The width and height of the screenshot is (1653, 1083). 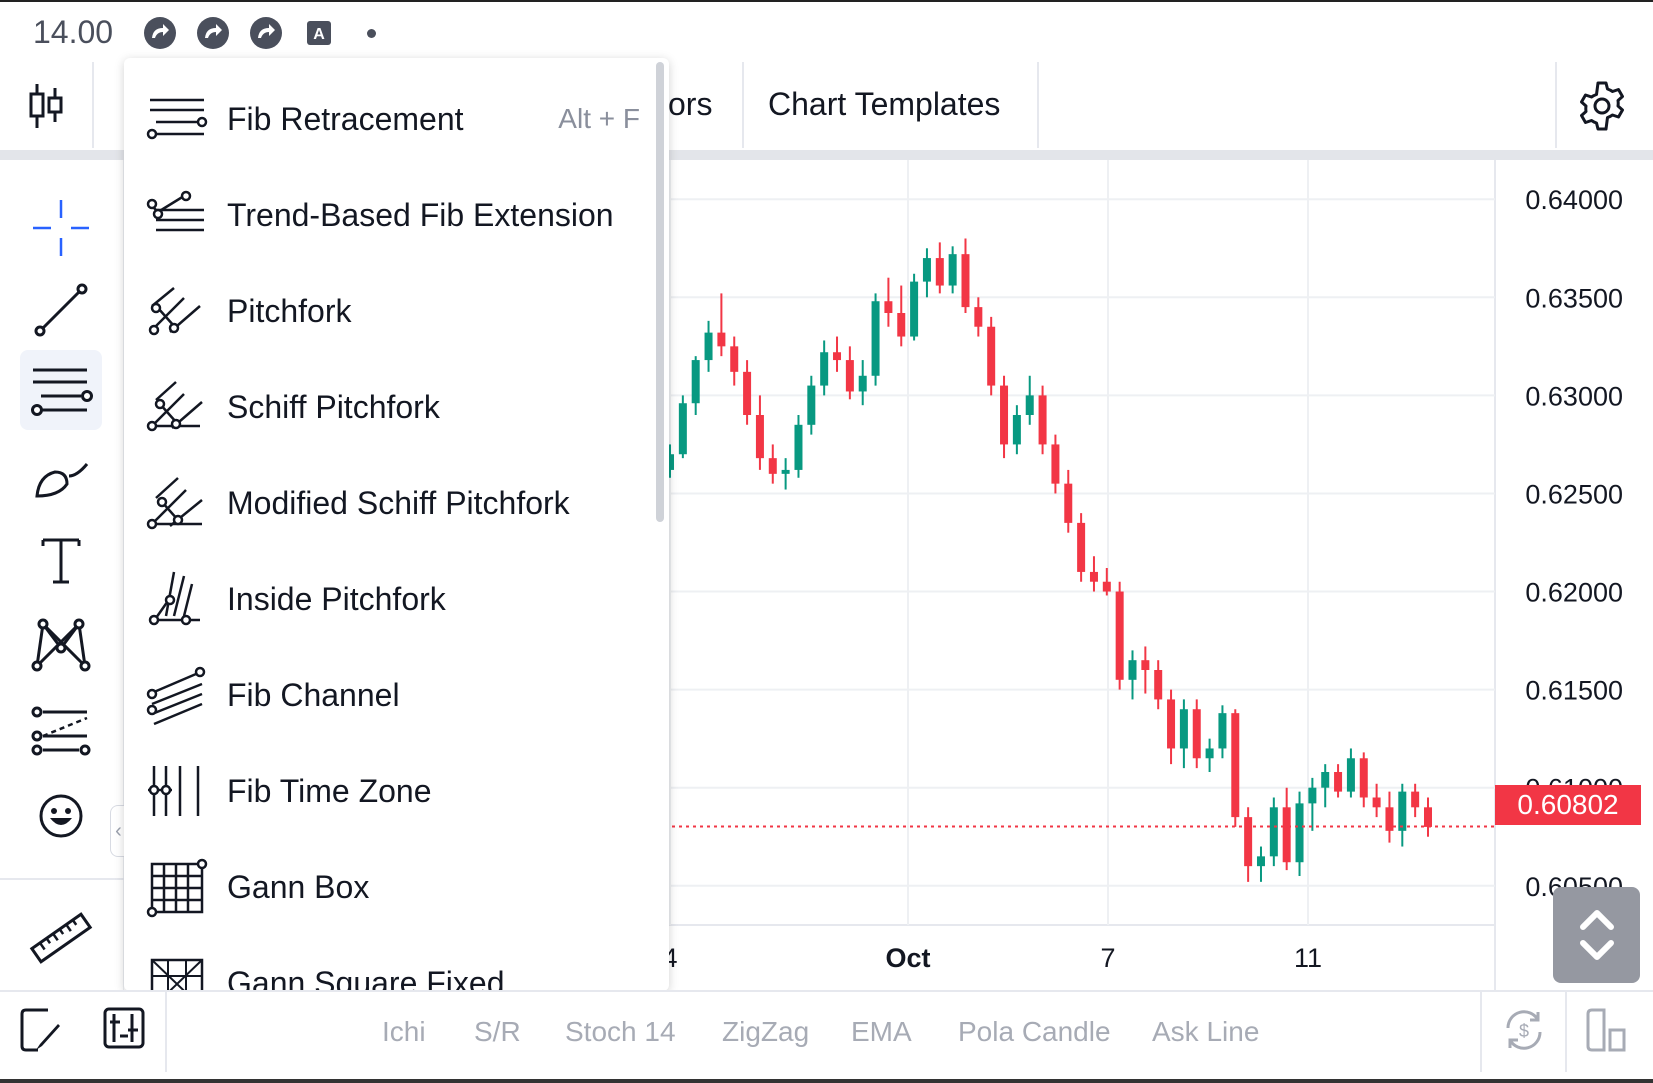 What do you see at coordinates (1602, 106) in the screenshot?
I see `gear-icon` at bounding box center [1602, 106].